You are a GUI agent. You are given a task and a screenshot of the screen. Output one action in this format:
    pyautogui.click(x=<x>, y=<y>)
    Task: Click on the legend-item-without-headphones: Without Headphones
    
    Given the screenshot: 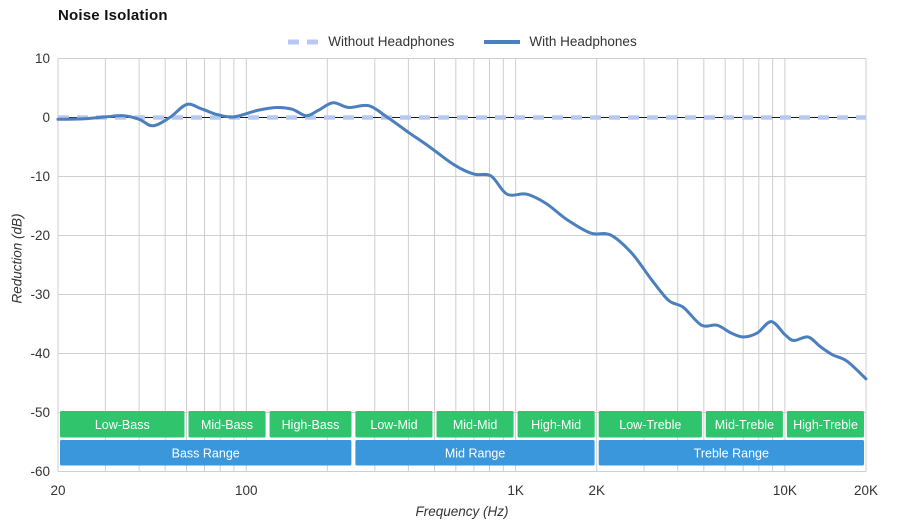 What is the action you would take?
    pyautogui.click(x=370, y=41)
    